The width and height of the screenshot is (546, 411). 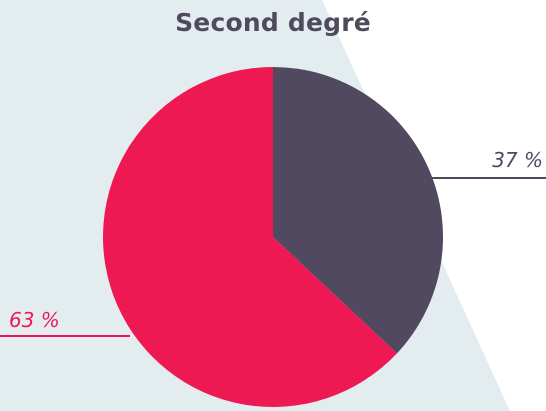 I want to click on chart-title: Second degré, so click(x=273, y=22).